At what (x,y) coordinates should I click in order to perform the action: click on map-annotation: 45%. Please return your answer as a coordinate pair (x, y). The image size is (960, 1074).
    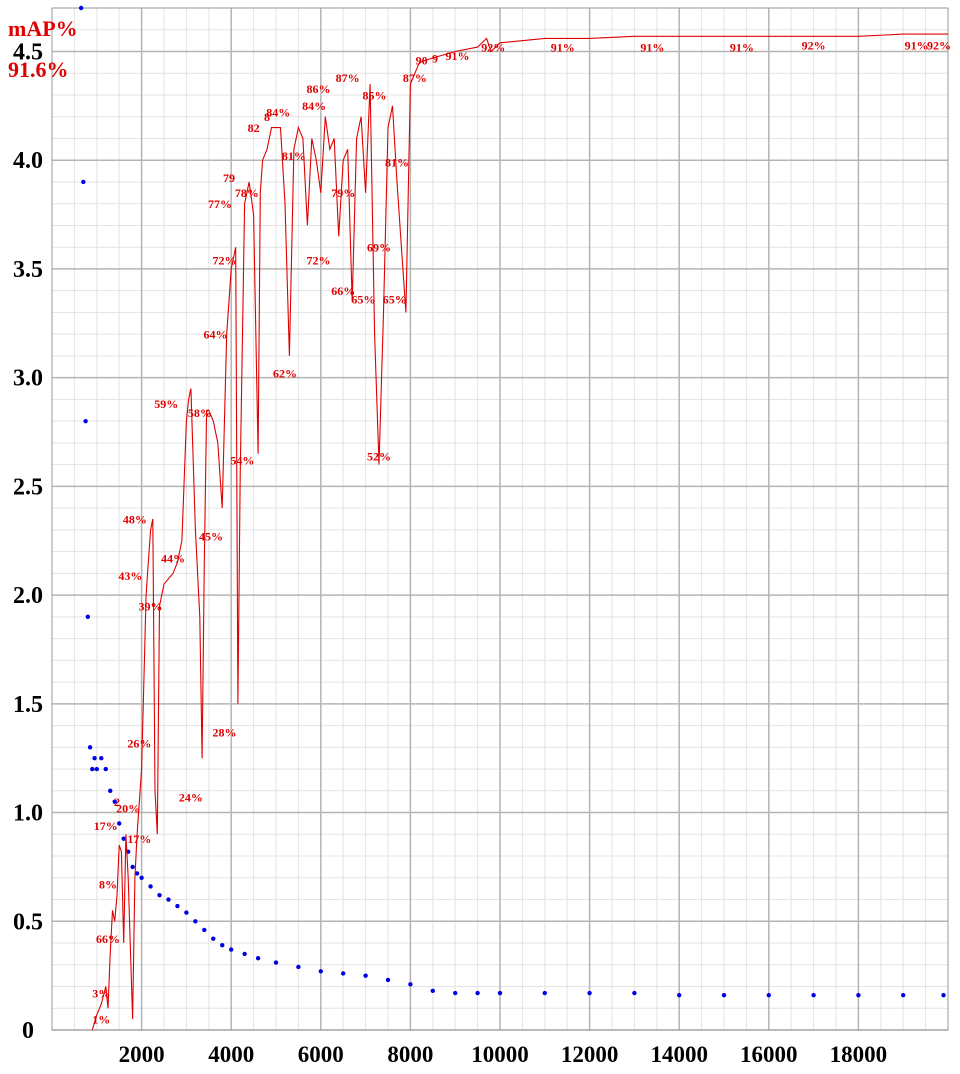
    Looking at the image, I should click on (211, 537).